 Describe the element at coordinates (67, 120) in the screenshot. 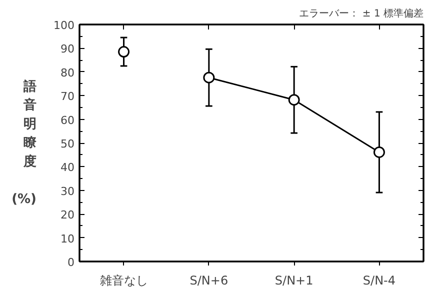

I see `y-tick-label: 60` at that location.